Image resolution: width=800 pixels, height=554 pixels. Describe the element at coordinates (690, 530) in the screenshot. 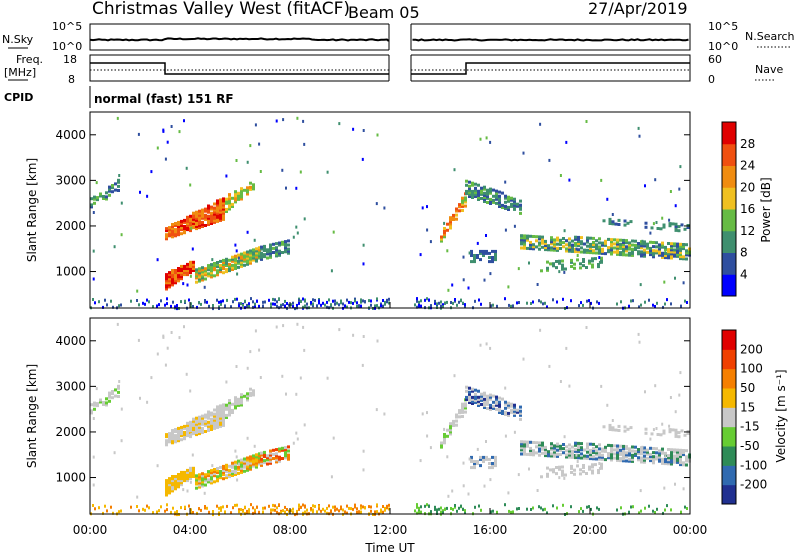

I see `x-tick-label: 00:00` at that location.